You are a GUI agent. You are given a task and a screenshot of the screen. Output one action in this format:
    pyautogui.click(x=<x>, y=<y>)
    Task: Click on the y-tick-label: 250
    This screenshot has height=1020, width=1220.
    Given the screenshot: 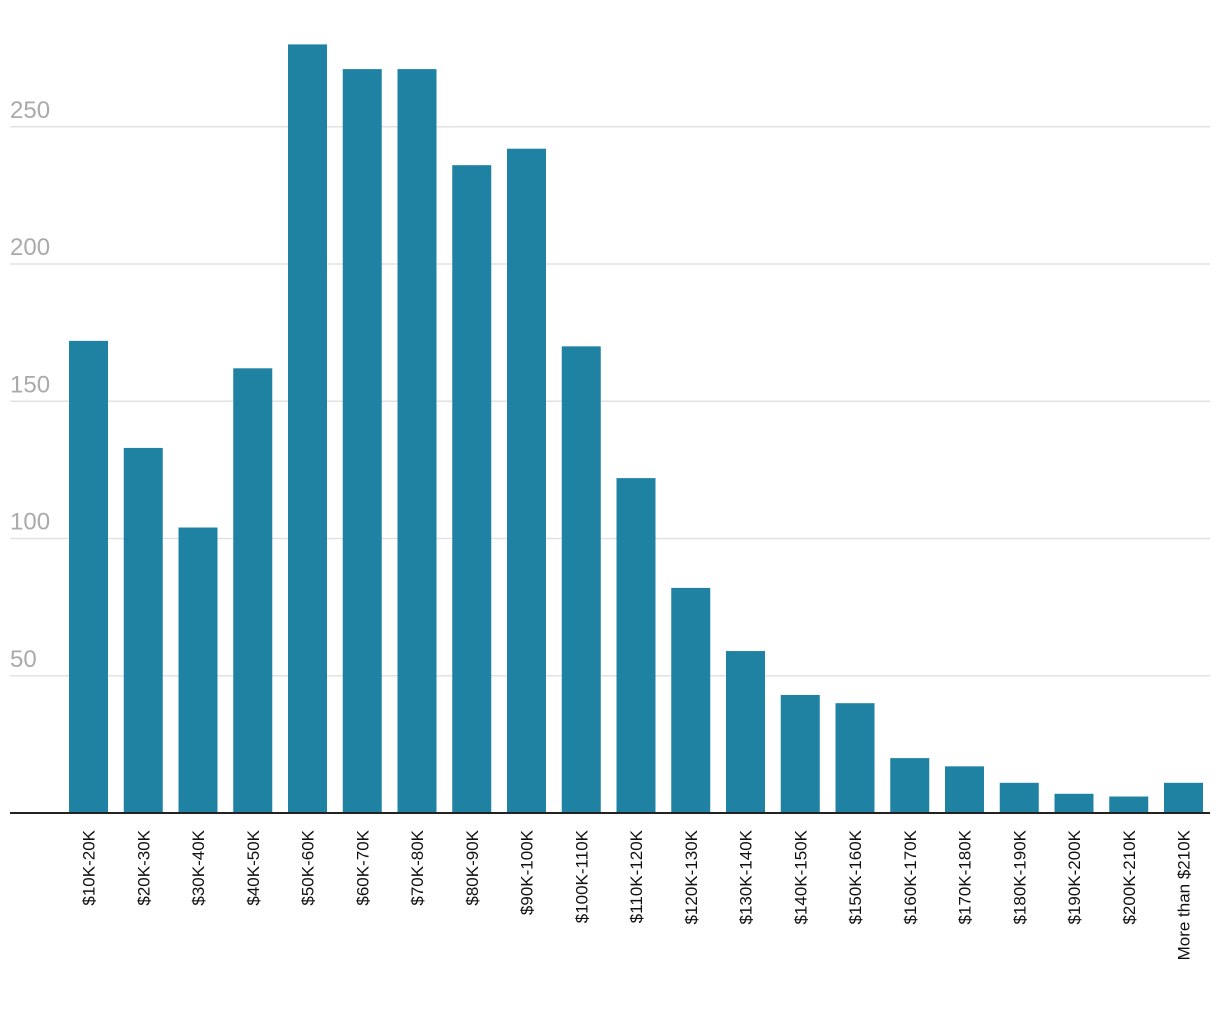 What is the action you would take?
    pyautogui.click(x=30, y=110)
    